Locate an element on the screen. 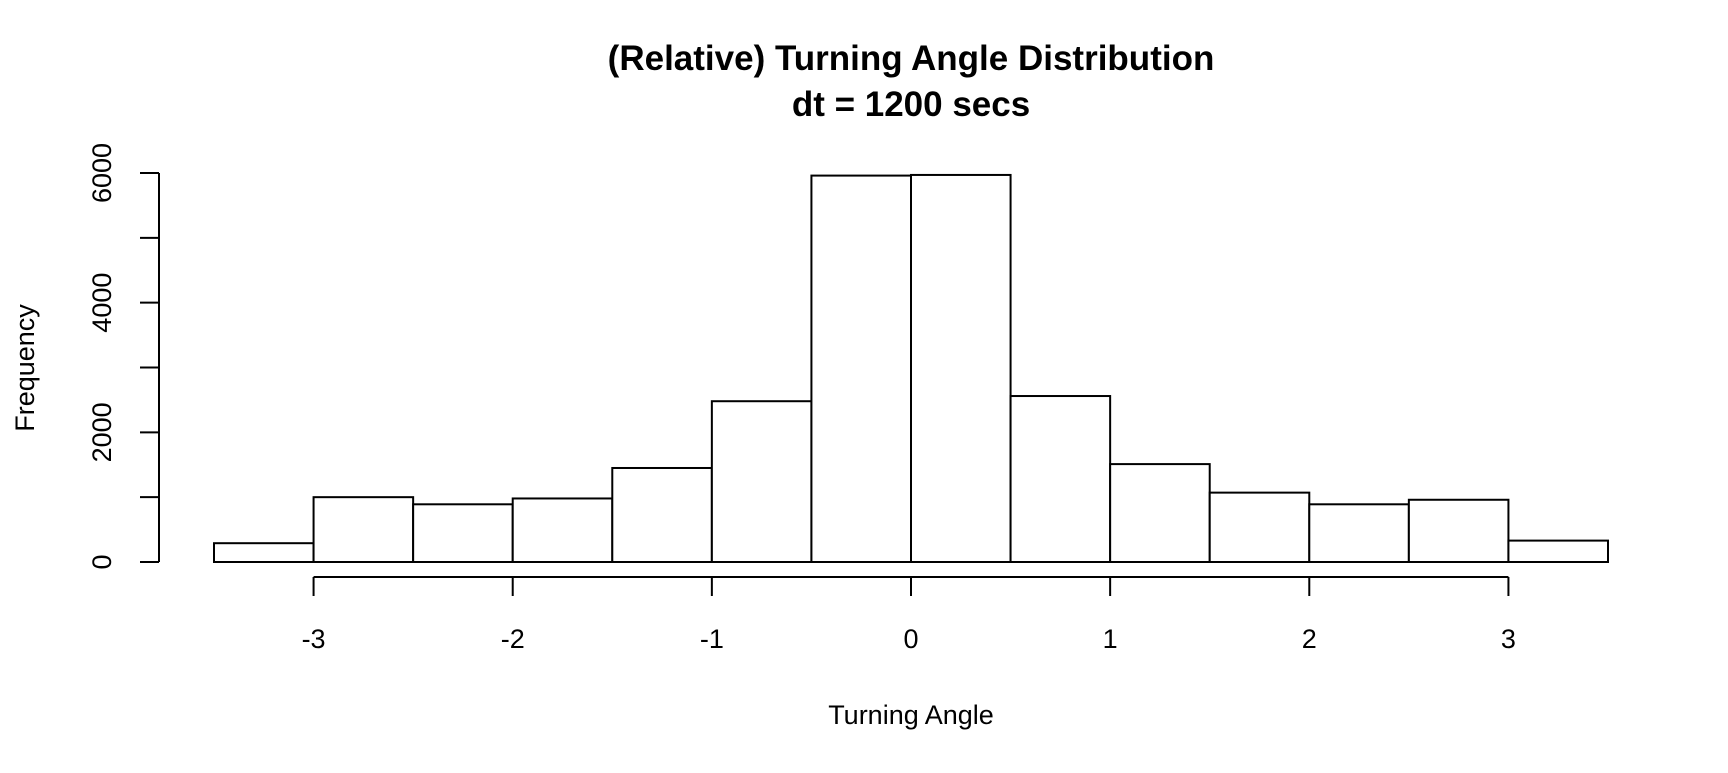 The width and height of the screenshot is (1728, 773). x-tick-label: 0 is located at coordinates (910, 639).